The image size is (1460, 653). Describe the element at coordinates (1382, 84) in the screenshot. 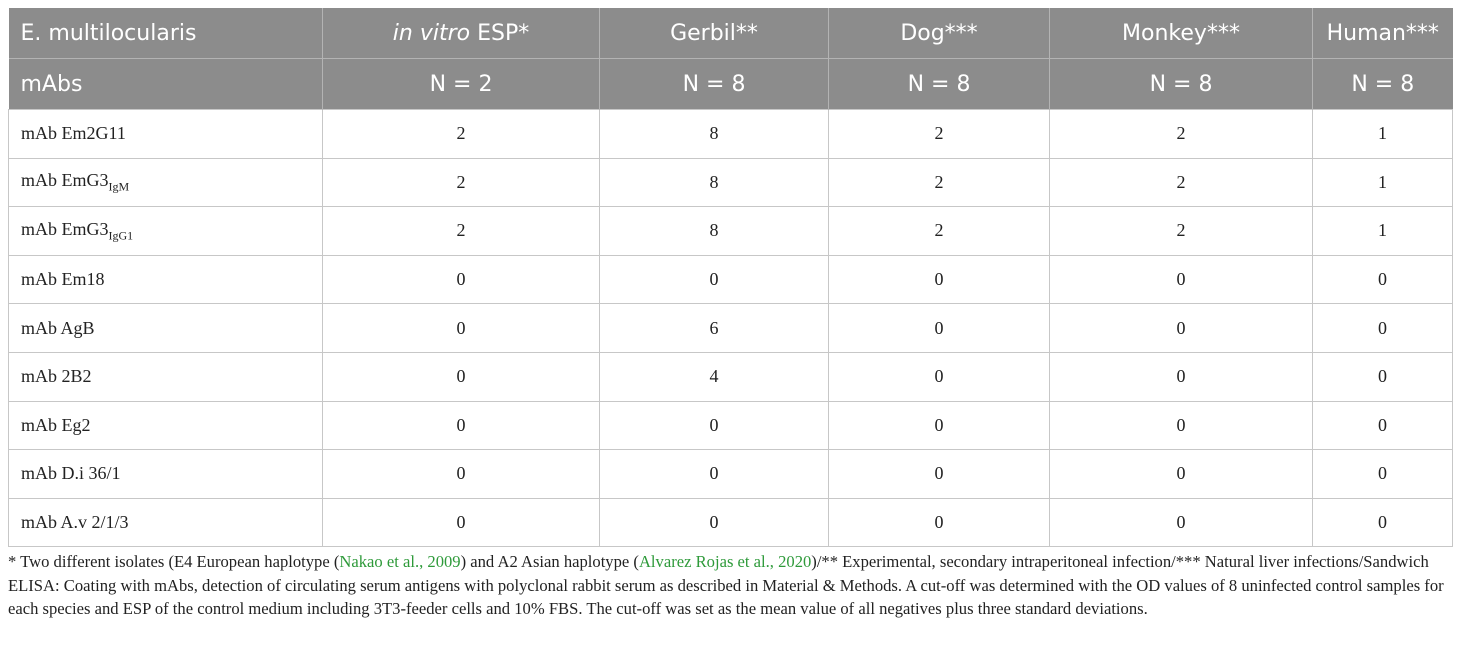

I see `header-n-human: N = 8` at that location.